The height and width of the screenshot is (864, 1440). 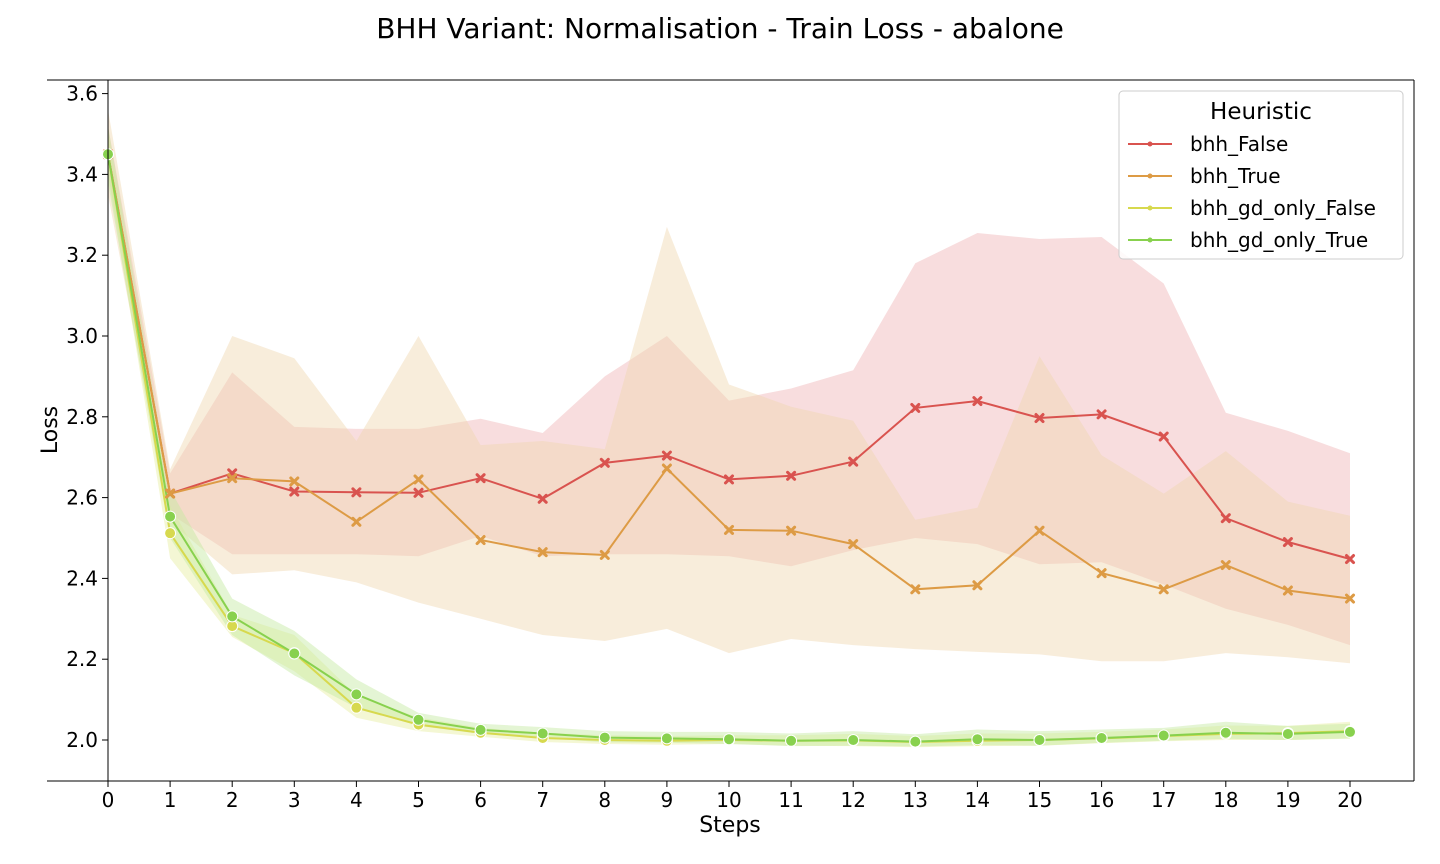 I want to click on legend-item-bhh-True: bhh_True, so click(x=1204, y=176).